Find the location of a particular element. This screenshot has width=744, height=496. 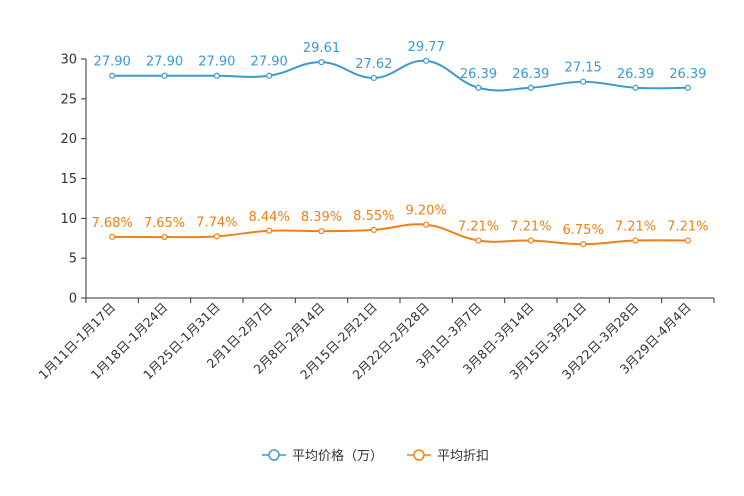

y-tick-label: 15 is located at coordinates (68, 179).